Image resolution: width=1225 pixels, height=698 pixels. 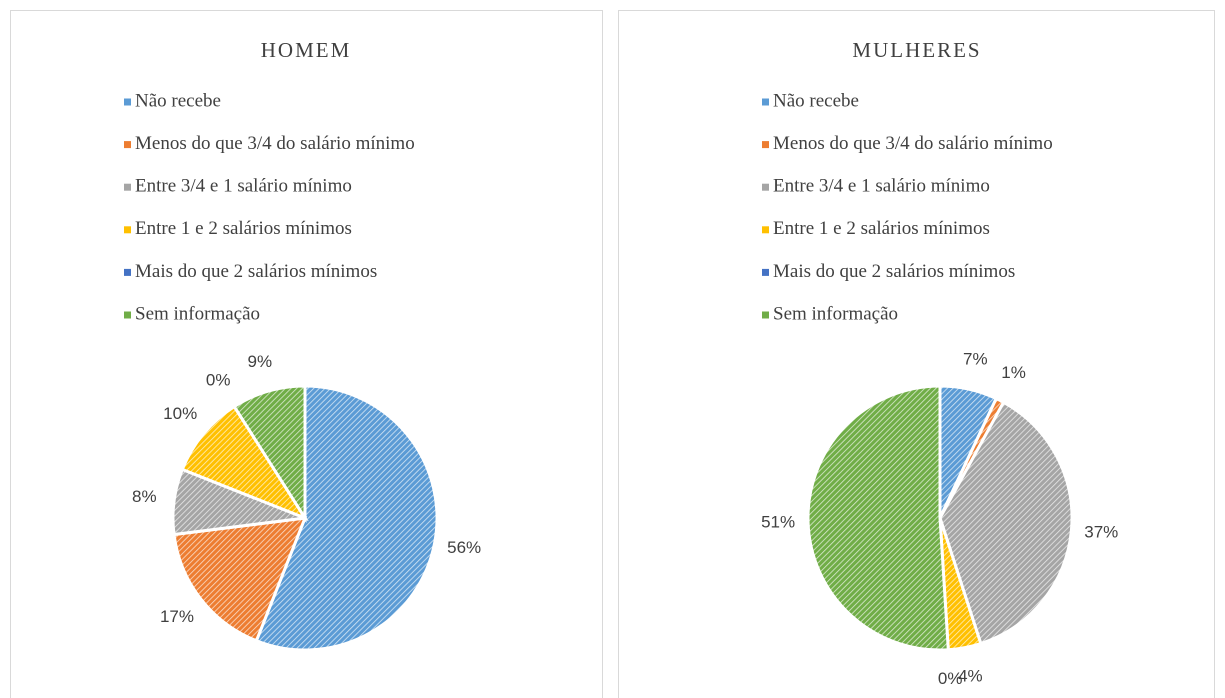 What do you see at coordinates (916, 50) in the screenshot?
I see `chart-title: MULHERES` at bounding box center [916, 50].